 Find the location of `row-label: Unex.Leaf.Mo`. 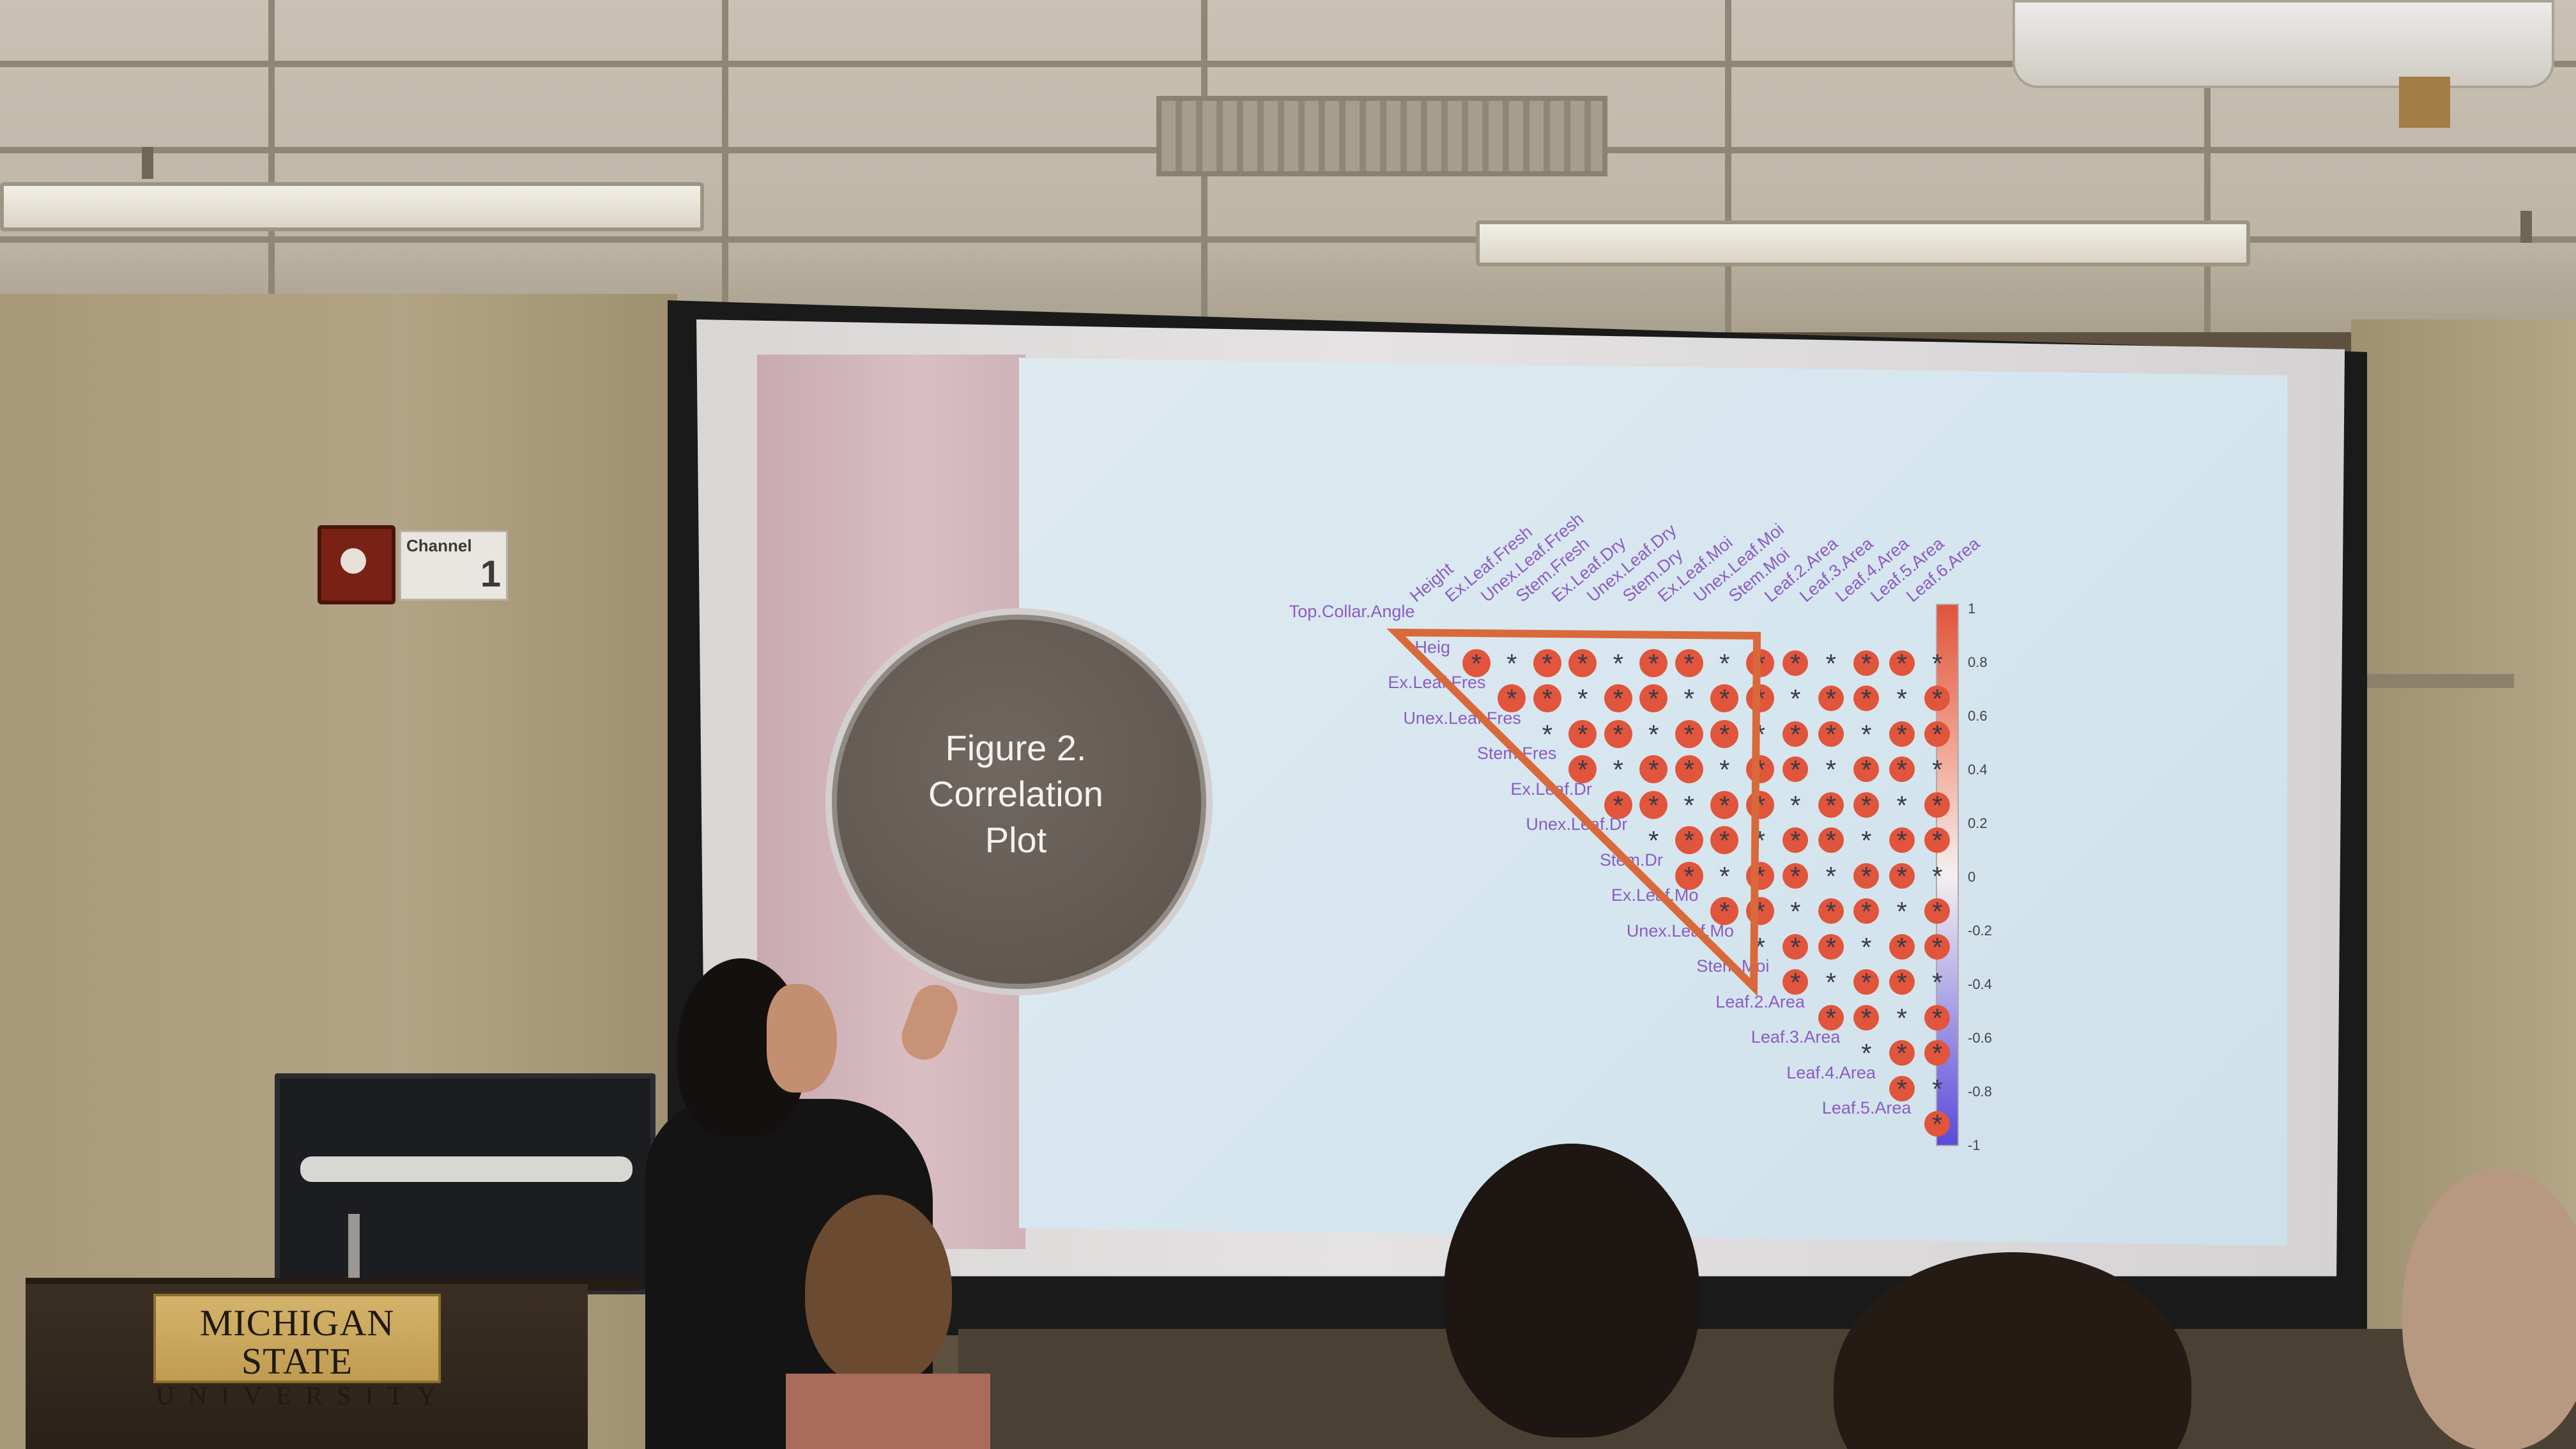

row-label: Unex.Leaf.Mo is located at coordinates (1680, 930).